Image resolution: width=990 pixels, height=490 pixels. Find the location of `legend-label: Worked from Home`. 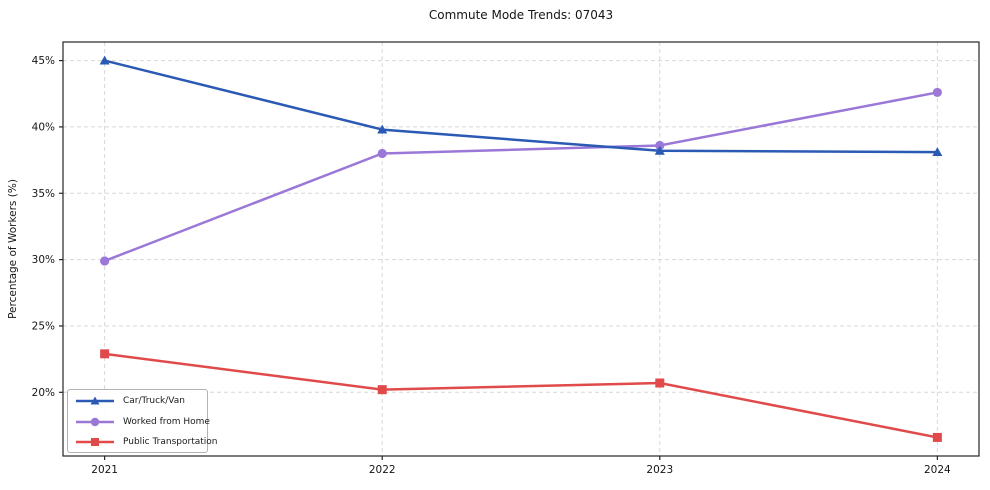

legend-label: Worked from Home is located at coordinates (166, 421).